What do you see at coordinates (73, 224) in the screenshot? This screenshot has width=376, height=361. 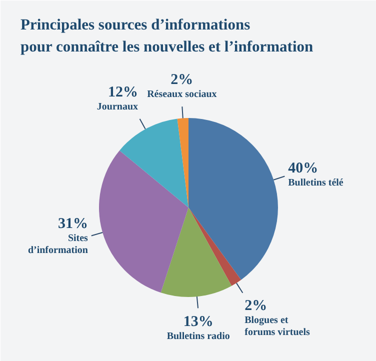 I see `data-label: 31%` at bounding box center [73, 224].